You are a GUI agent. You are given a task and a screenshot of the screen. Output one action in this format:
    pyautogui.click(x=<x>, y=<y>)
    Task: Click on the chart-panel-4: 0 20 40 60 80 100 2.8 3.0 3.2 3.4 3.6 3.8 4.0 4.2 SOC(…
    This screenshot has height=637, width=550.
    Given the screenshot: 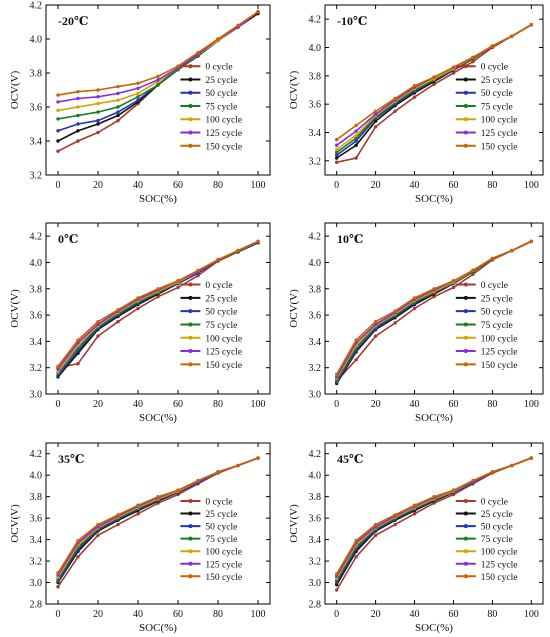 What is the action you would take?
    pyautogui.click(x=140, y=538)
    